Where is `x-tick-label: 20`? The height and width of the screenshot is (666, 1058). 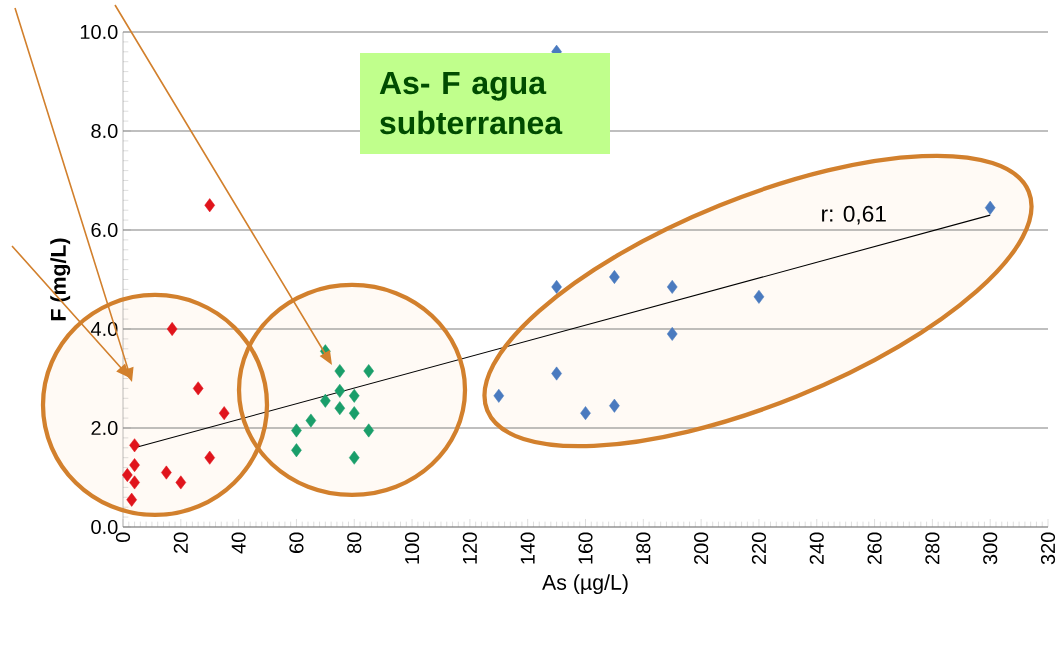
x-tick-label: 20 is located at coordinates (180, 542).